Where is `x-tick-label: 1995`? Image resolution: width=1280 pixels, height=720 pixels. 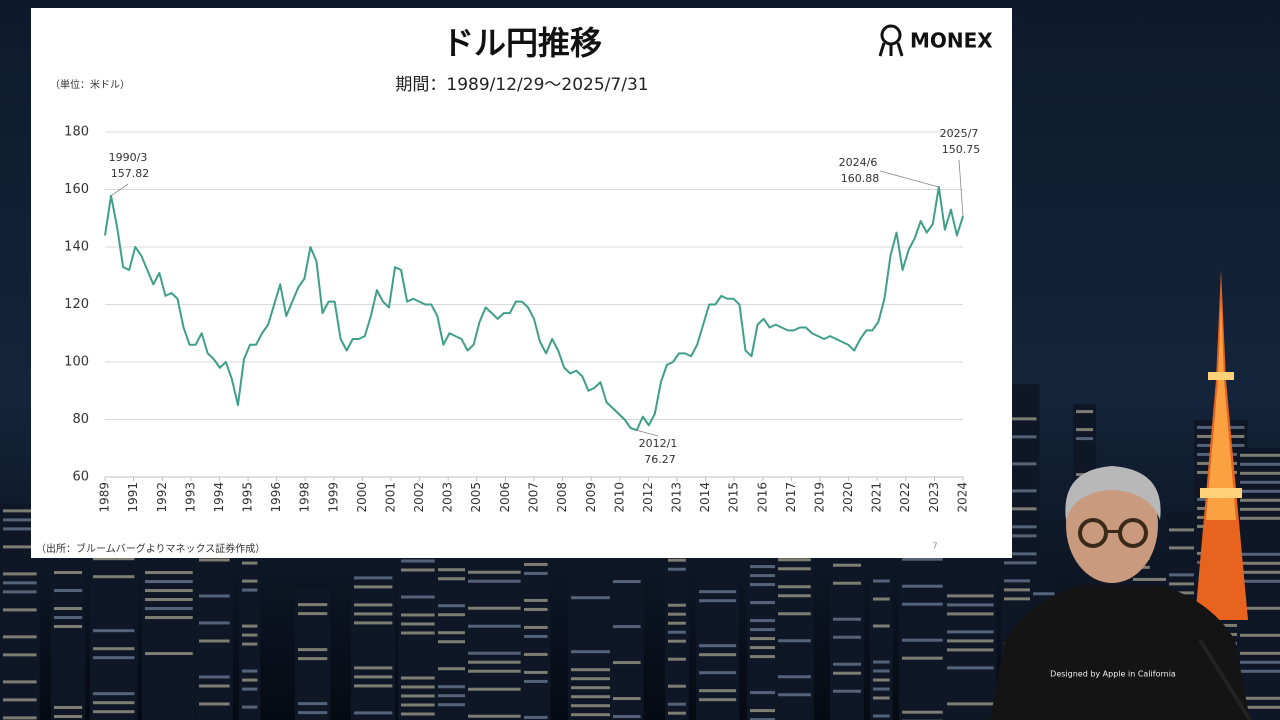 x-tick-label: 1995 is located at coordinates (248, 497).